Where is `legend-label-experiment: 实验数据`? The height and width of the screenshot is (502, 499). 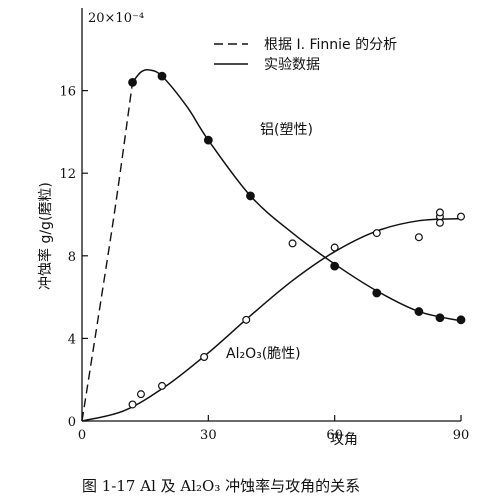
legend-label-experiment: 实验数据 is located at coordinates (292, 65).